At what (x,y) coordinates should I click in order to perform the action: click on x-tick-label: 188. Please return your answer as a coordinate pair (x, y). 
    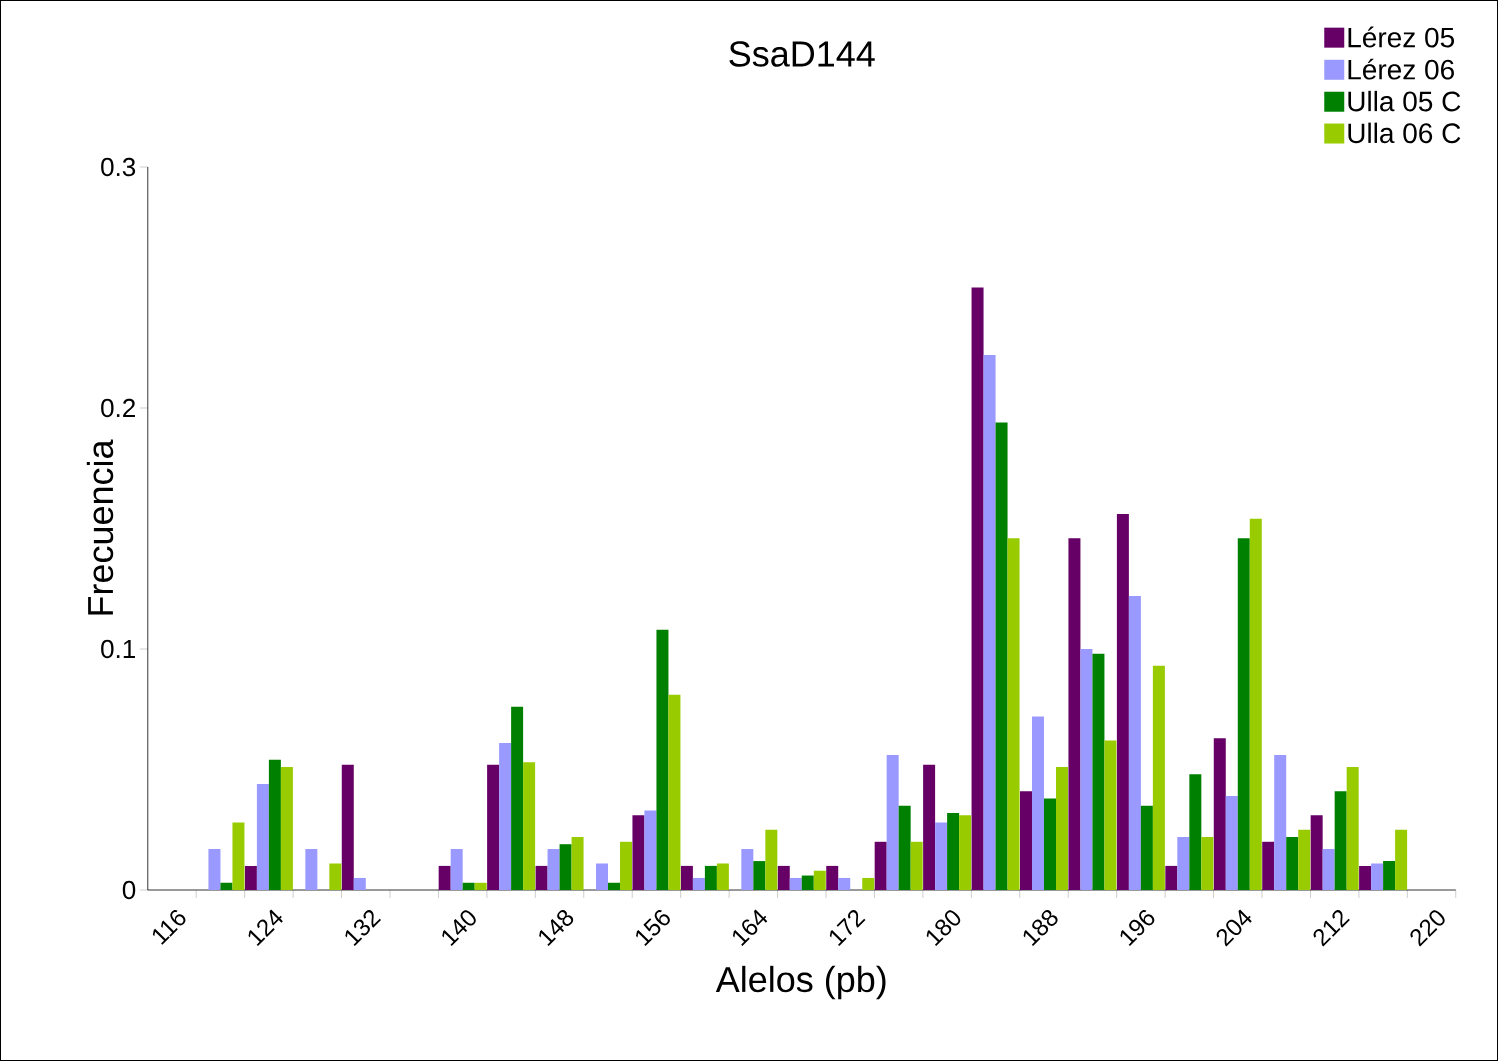
    Looking at the image, I should click on (1040, 928).